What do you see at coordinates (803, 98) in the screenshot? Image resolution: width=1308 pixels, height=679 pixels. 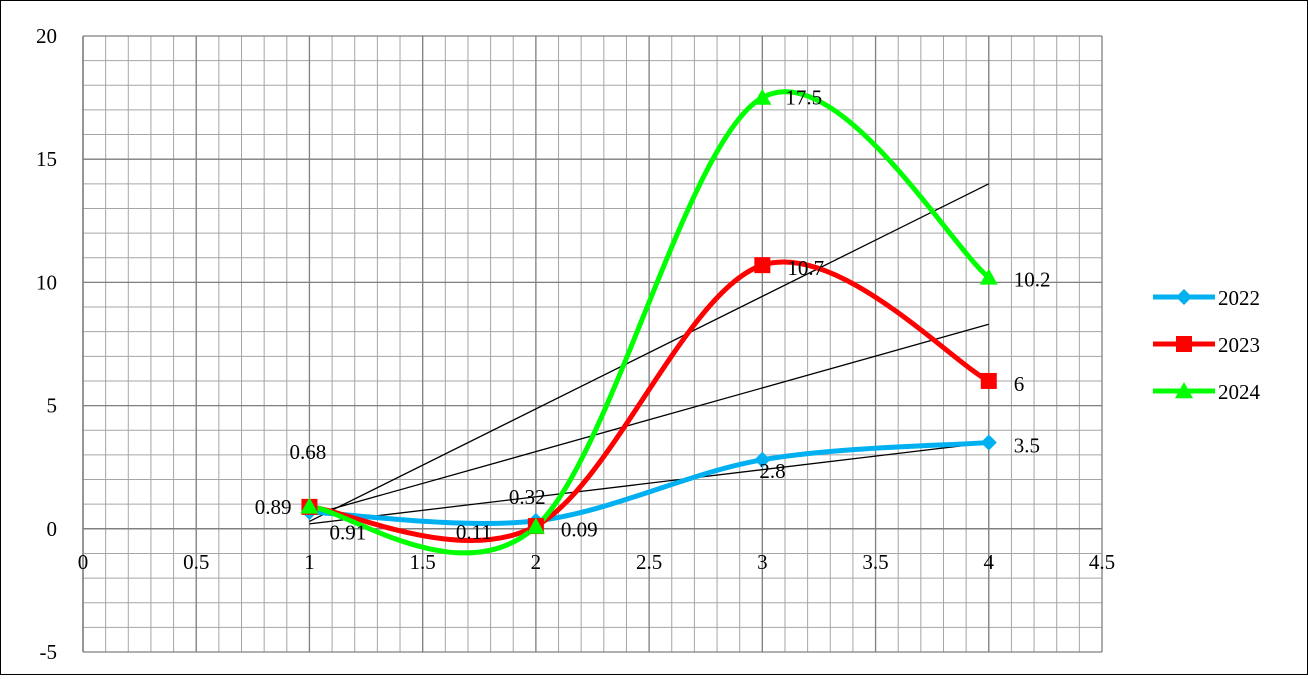 I see `data-label-2024: 17.5` at bounding box center [803, 98].